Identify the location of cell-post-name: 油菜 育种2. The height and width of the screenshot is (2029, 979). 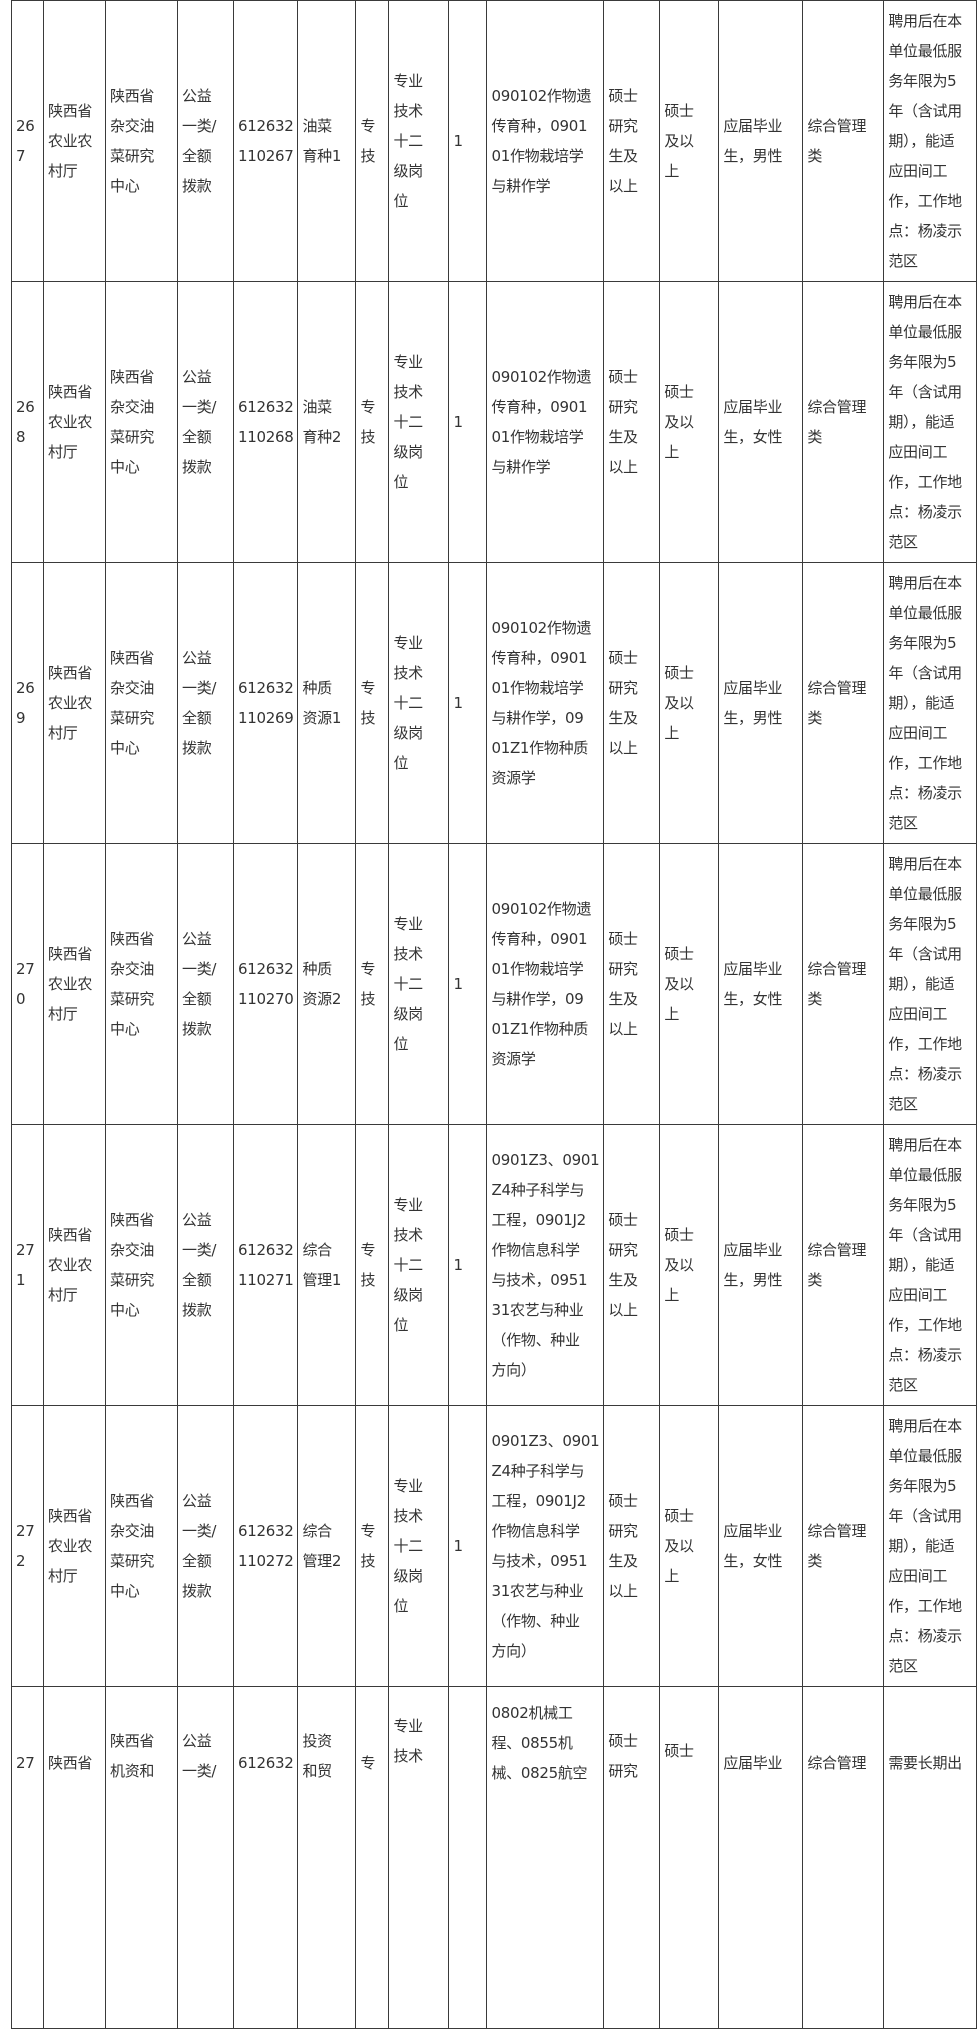
(327, 422).